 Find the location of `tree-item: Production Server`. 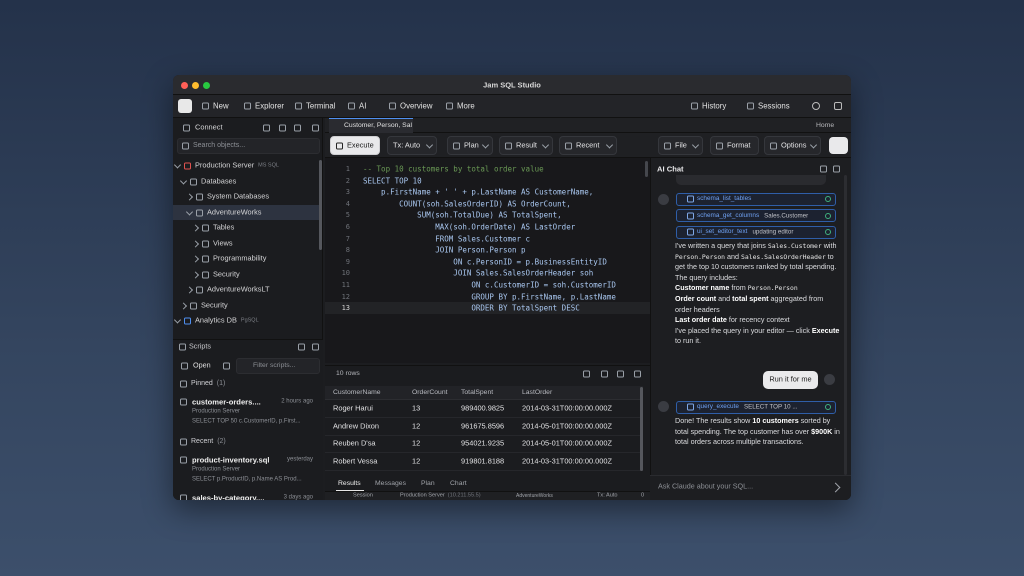

tree-item: Production Server is located at coordinates (225, 165).